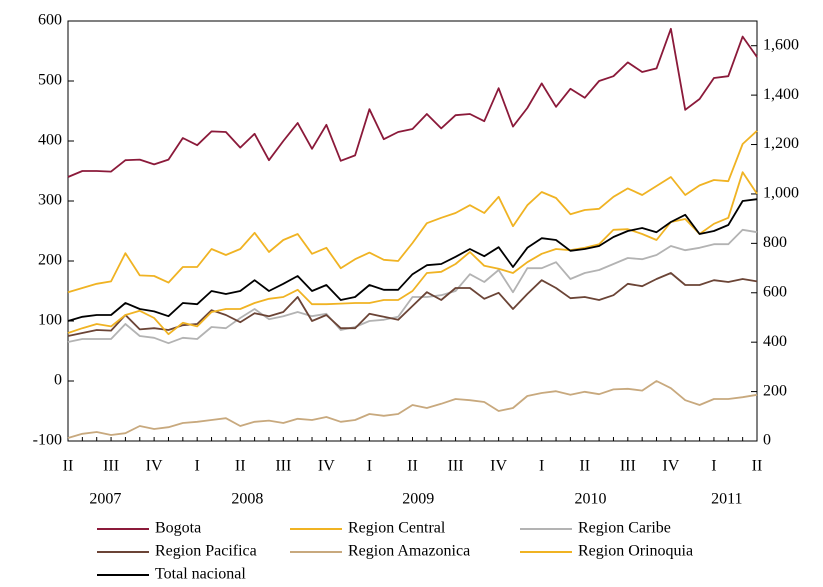  I want to click on legend-label: Region Orinoquia, so click(635, 551).